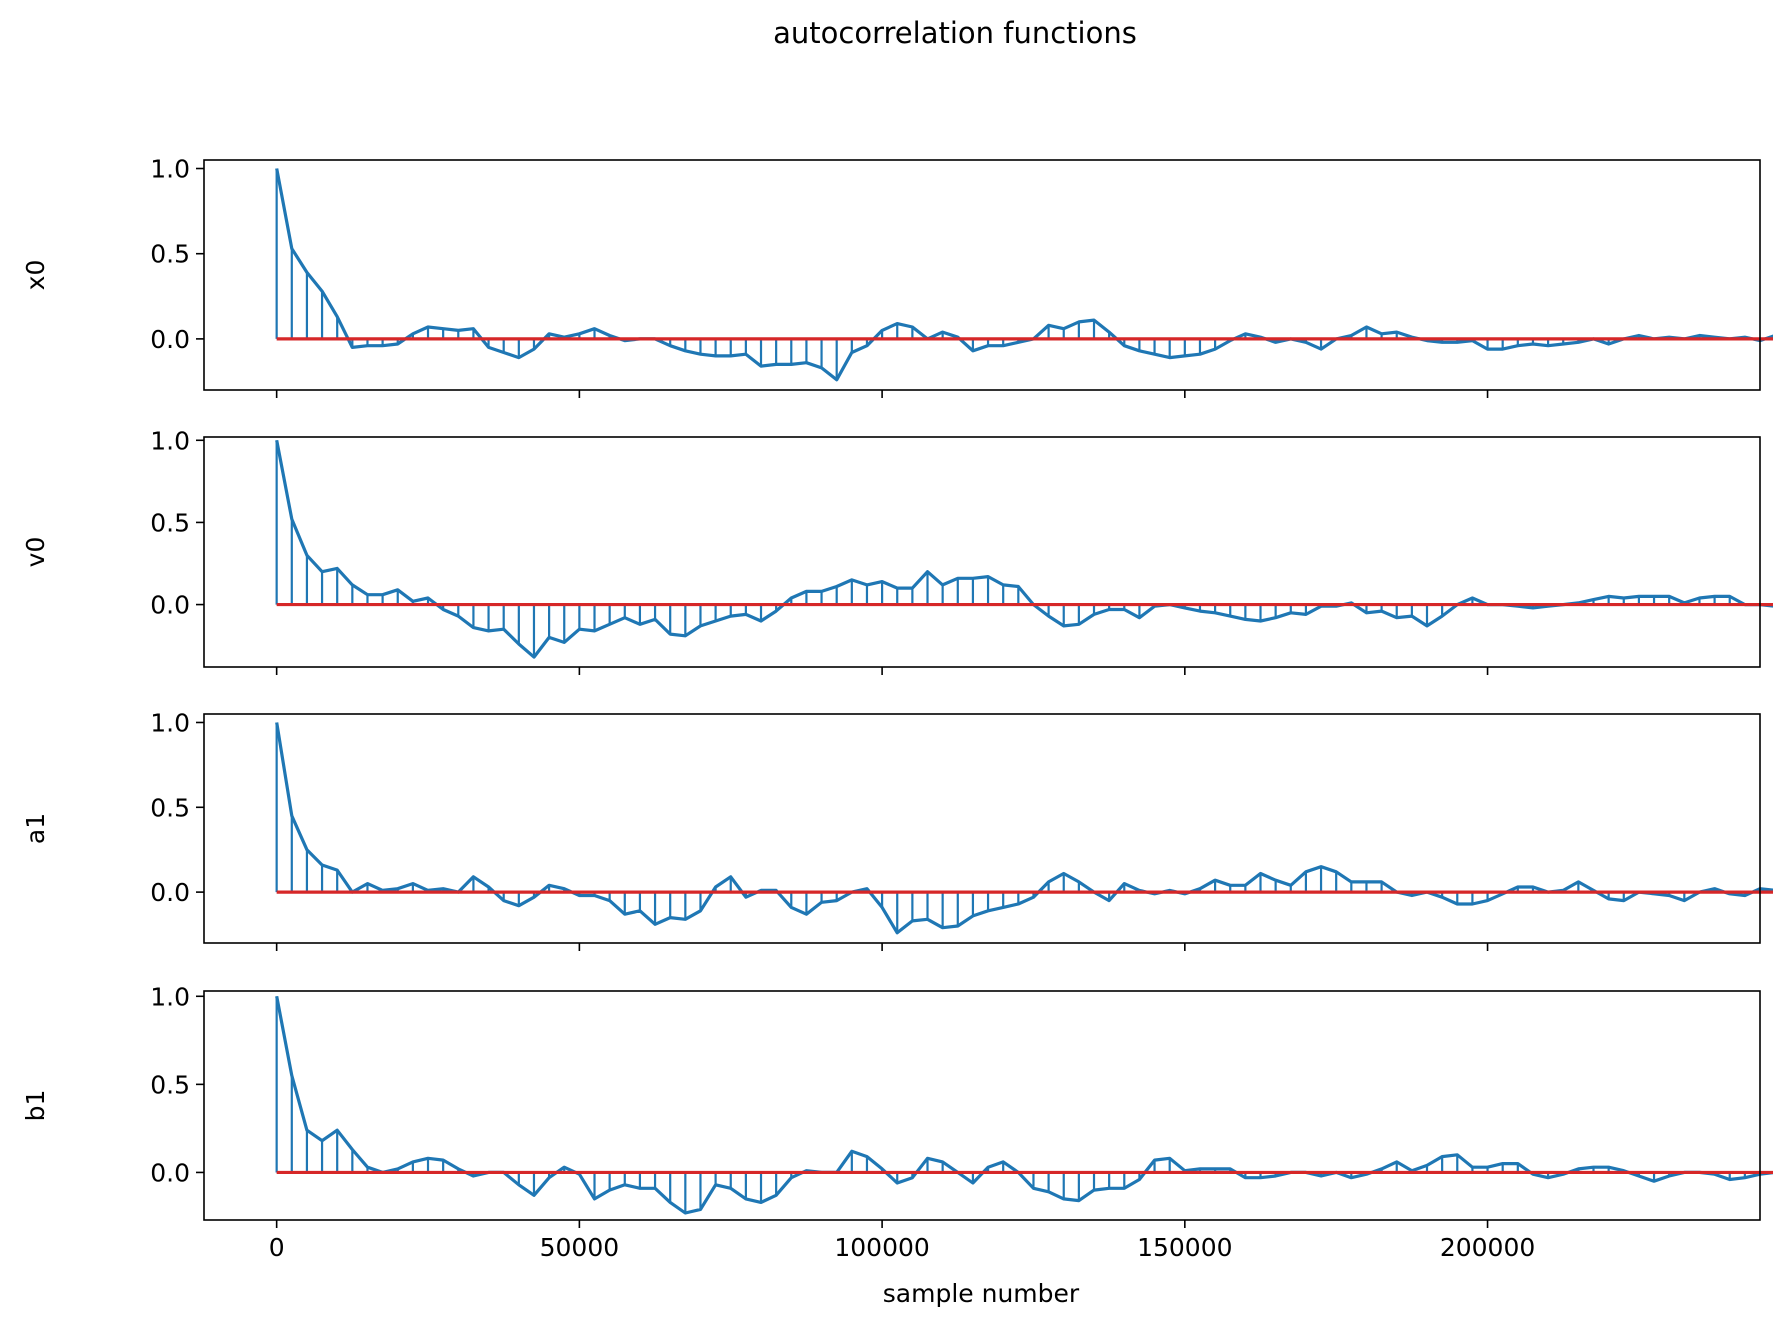 The width and height of the screenshot is (1773, 1323). I want to click on x-axis-label: sample number, so click(981, 1293).